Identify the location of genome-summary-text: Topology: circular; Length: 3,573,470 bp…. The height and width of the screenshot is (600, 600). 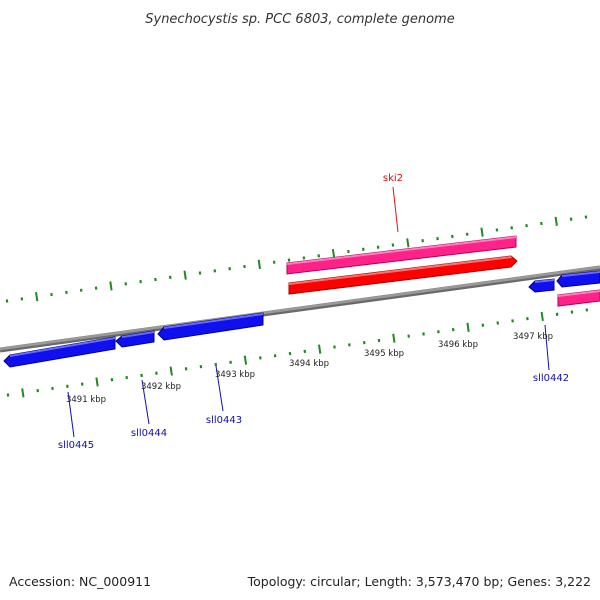
(419, 581).